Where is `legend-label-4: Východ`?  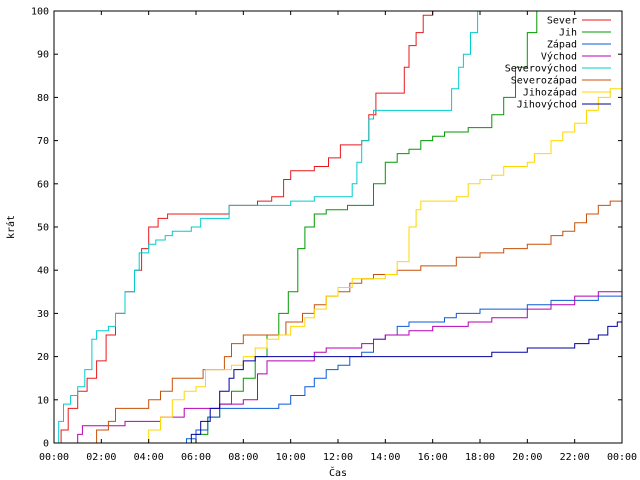 legend-label-4: Východ is located at coordinates (559, 57).